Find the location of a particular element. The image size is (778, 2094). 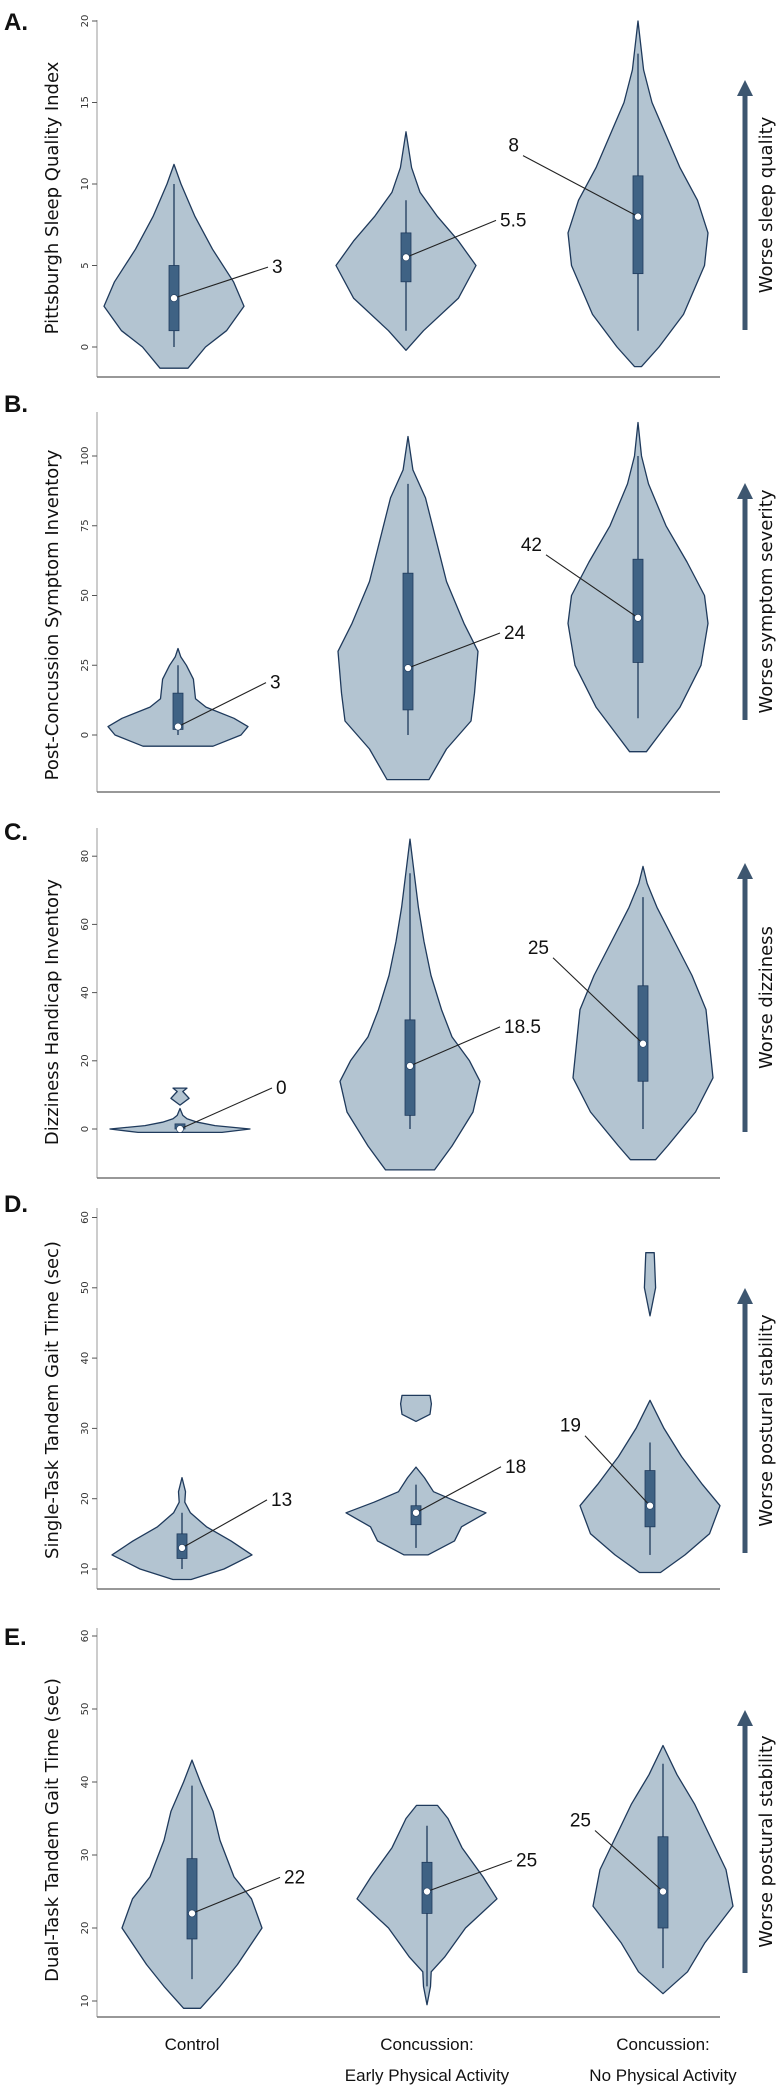

median-label: 22 is located at coordinates (294, 1877).